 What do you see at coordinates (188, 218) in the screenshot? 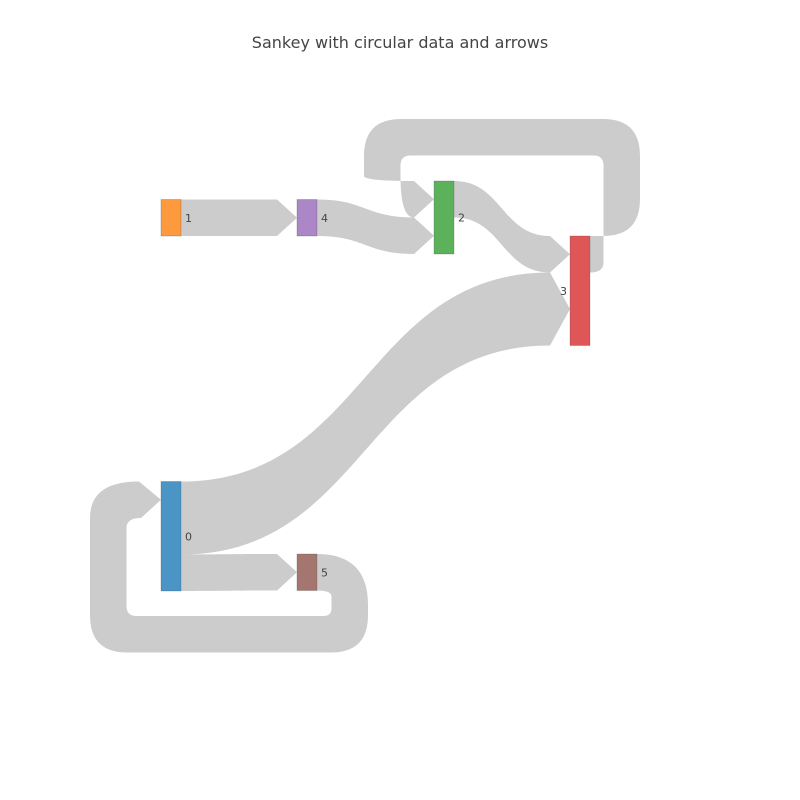
I see `node-label-1: 1` at bounding box center [188, 218].